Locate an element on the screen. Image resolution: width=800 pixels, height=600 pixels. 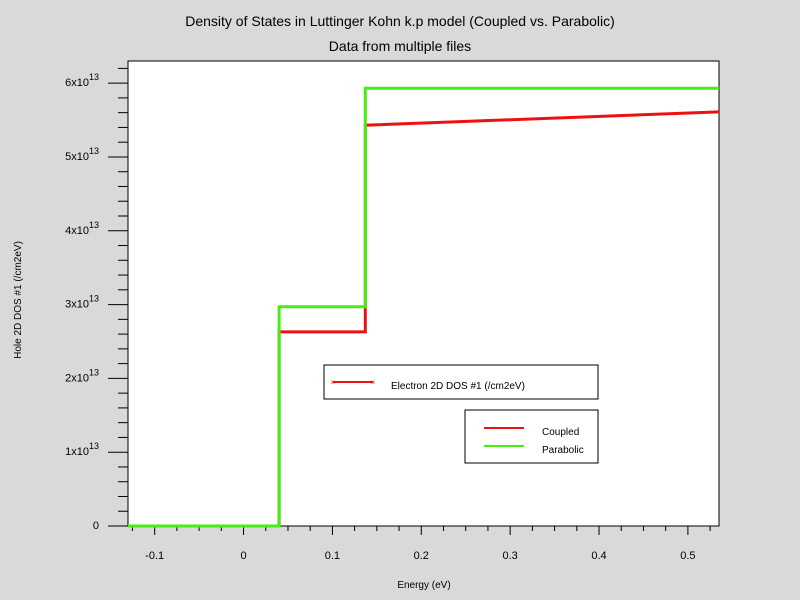
y-tick-label-base: 5x10 is located at coordinates (77, 157).